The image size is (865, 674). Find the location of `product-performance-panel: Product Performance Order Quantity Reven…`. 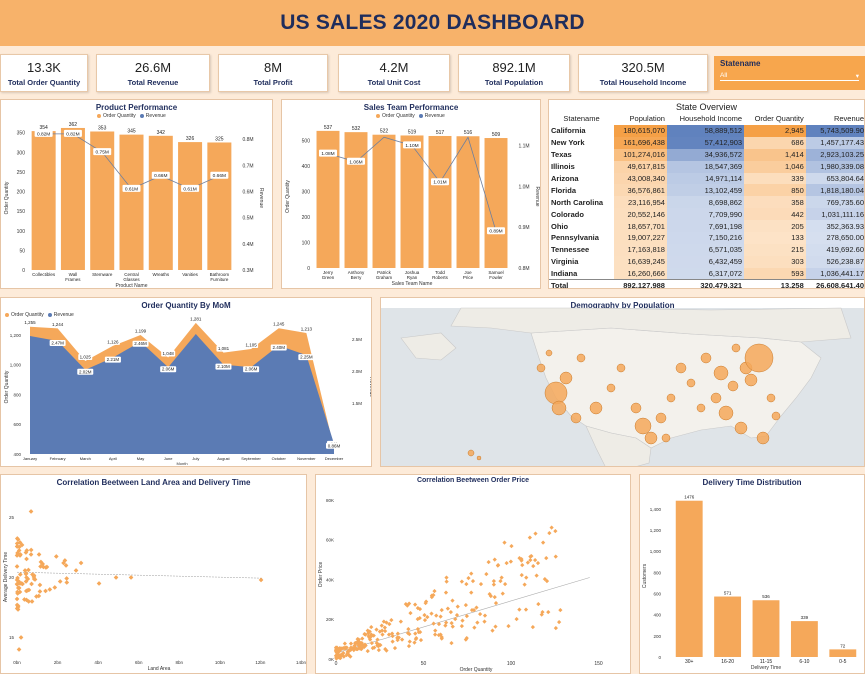

product-performance-panel: Product Performance Order Quantity Reven… is located at coordinates (136, 194).